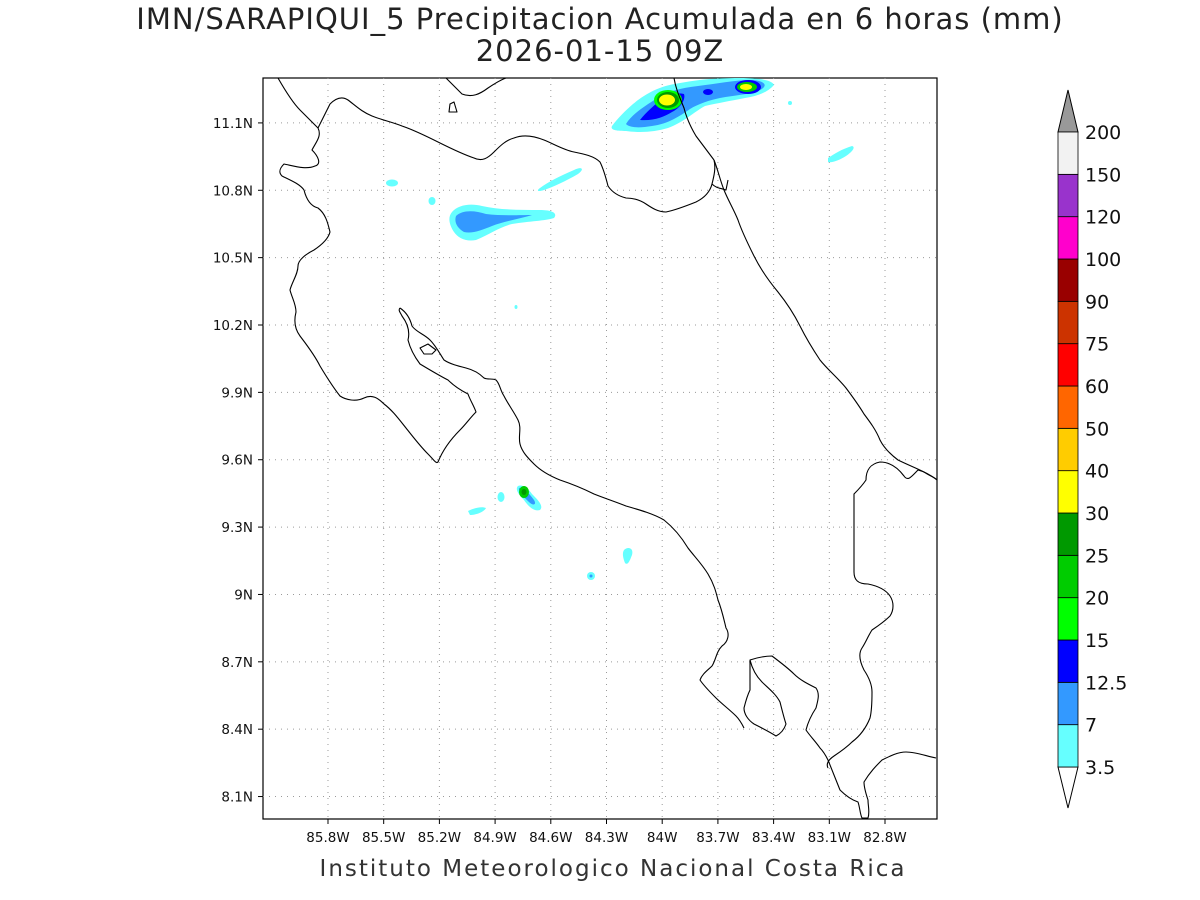 This screenshot has height=900, width=1200. Describe the element at coordinates (1103, 133) in the screenshot. I see `colorbar-label: 200` at that location.